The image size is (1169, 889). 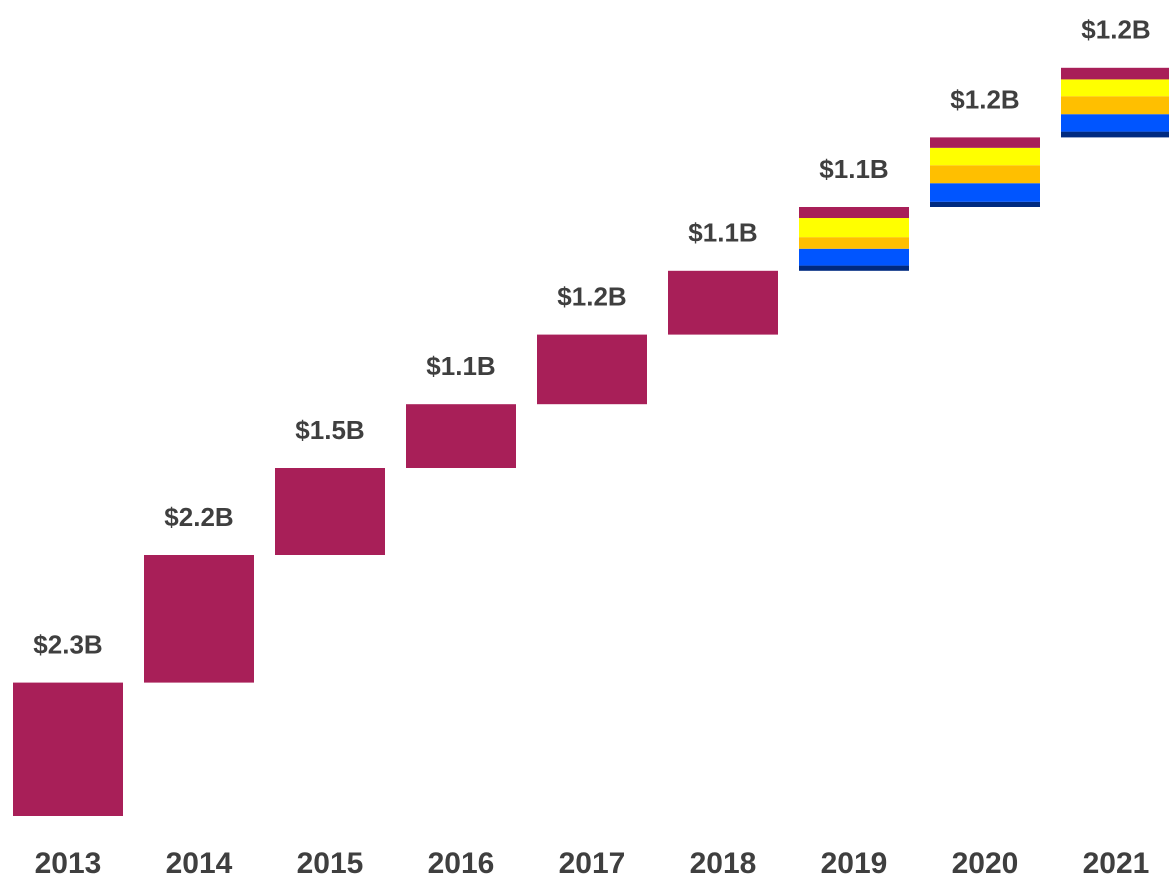 What do you see at coordinates (68, 863) in the screenshot?
I see `x-tick-label: 2013` at bounding box center [68, 863].